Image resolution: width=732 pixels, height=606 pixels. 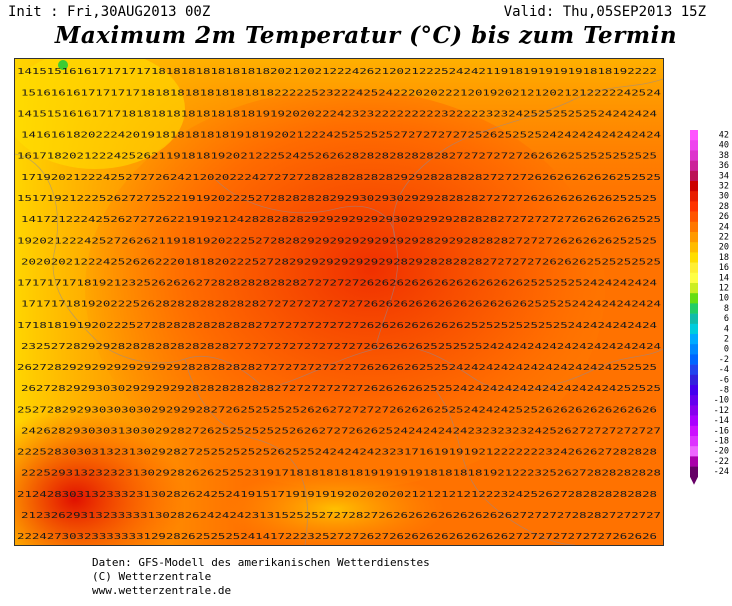 What do you see at coordinates (724, 146) in the screenshot?
I see `legend-label: 40` at bounding box center [724, 146].